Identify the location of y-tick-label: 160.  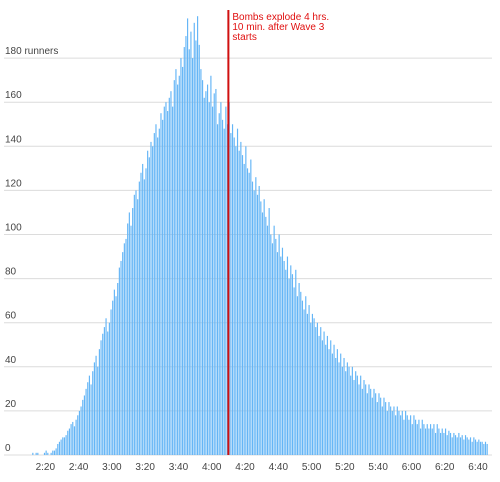
(13, 95).